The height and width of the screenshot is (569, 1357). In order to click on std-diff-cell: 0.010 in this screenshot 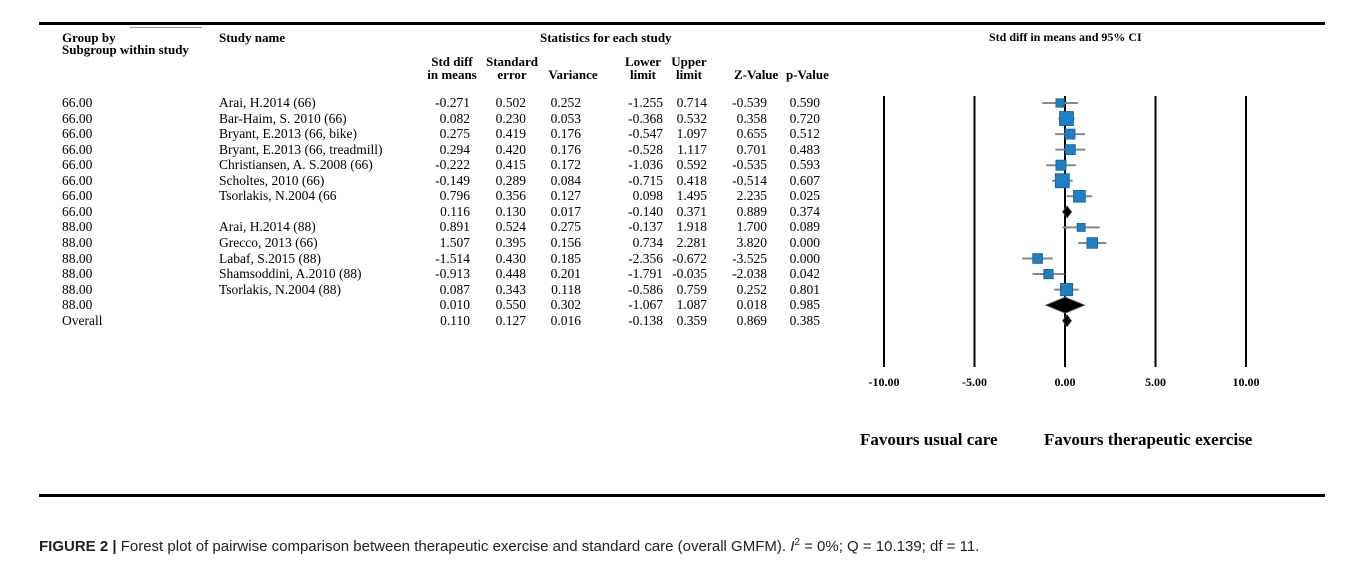, I will do `click(454, 305)`.